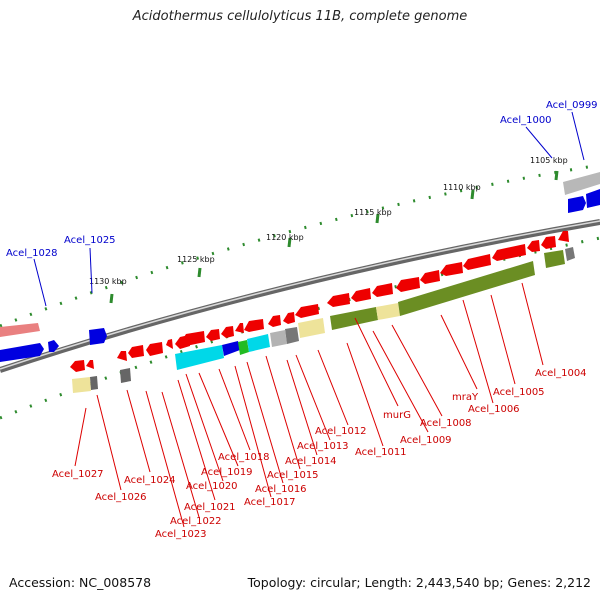  What do you see at coordinates (465, 397) in the screenshot?
I see `gene-label: mraY` at bounding box center [465, 397].